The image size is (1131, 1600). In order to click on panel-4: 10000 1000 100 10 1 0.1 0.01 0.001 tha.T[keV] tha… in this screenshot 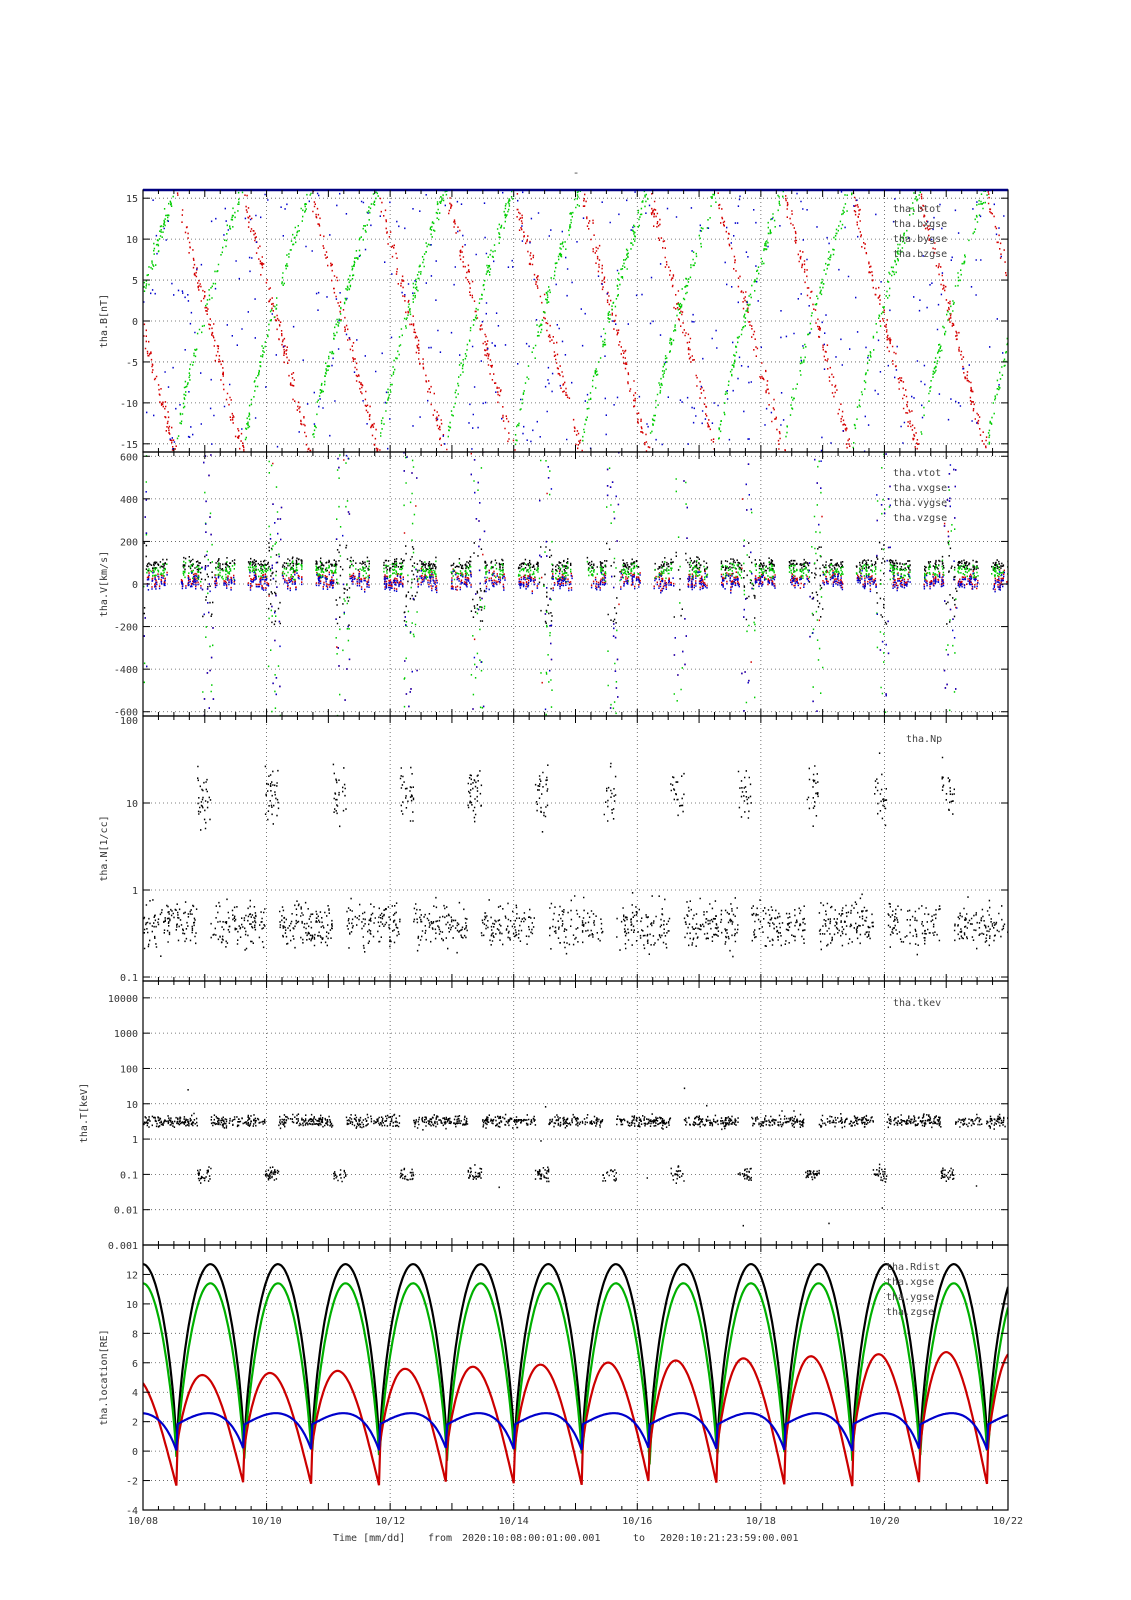, I will do `click(544, 1116)`.